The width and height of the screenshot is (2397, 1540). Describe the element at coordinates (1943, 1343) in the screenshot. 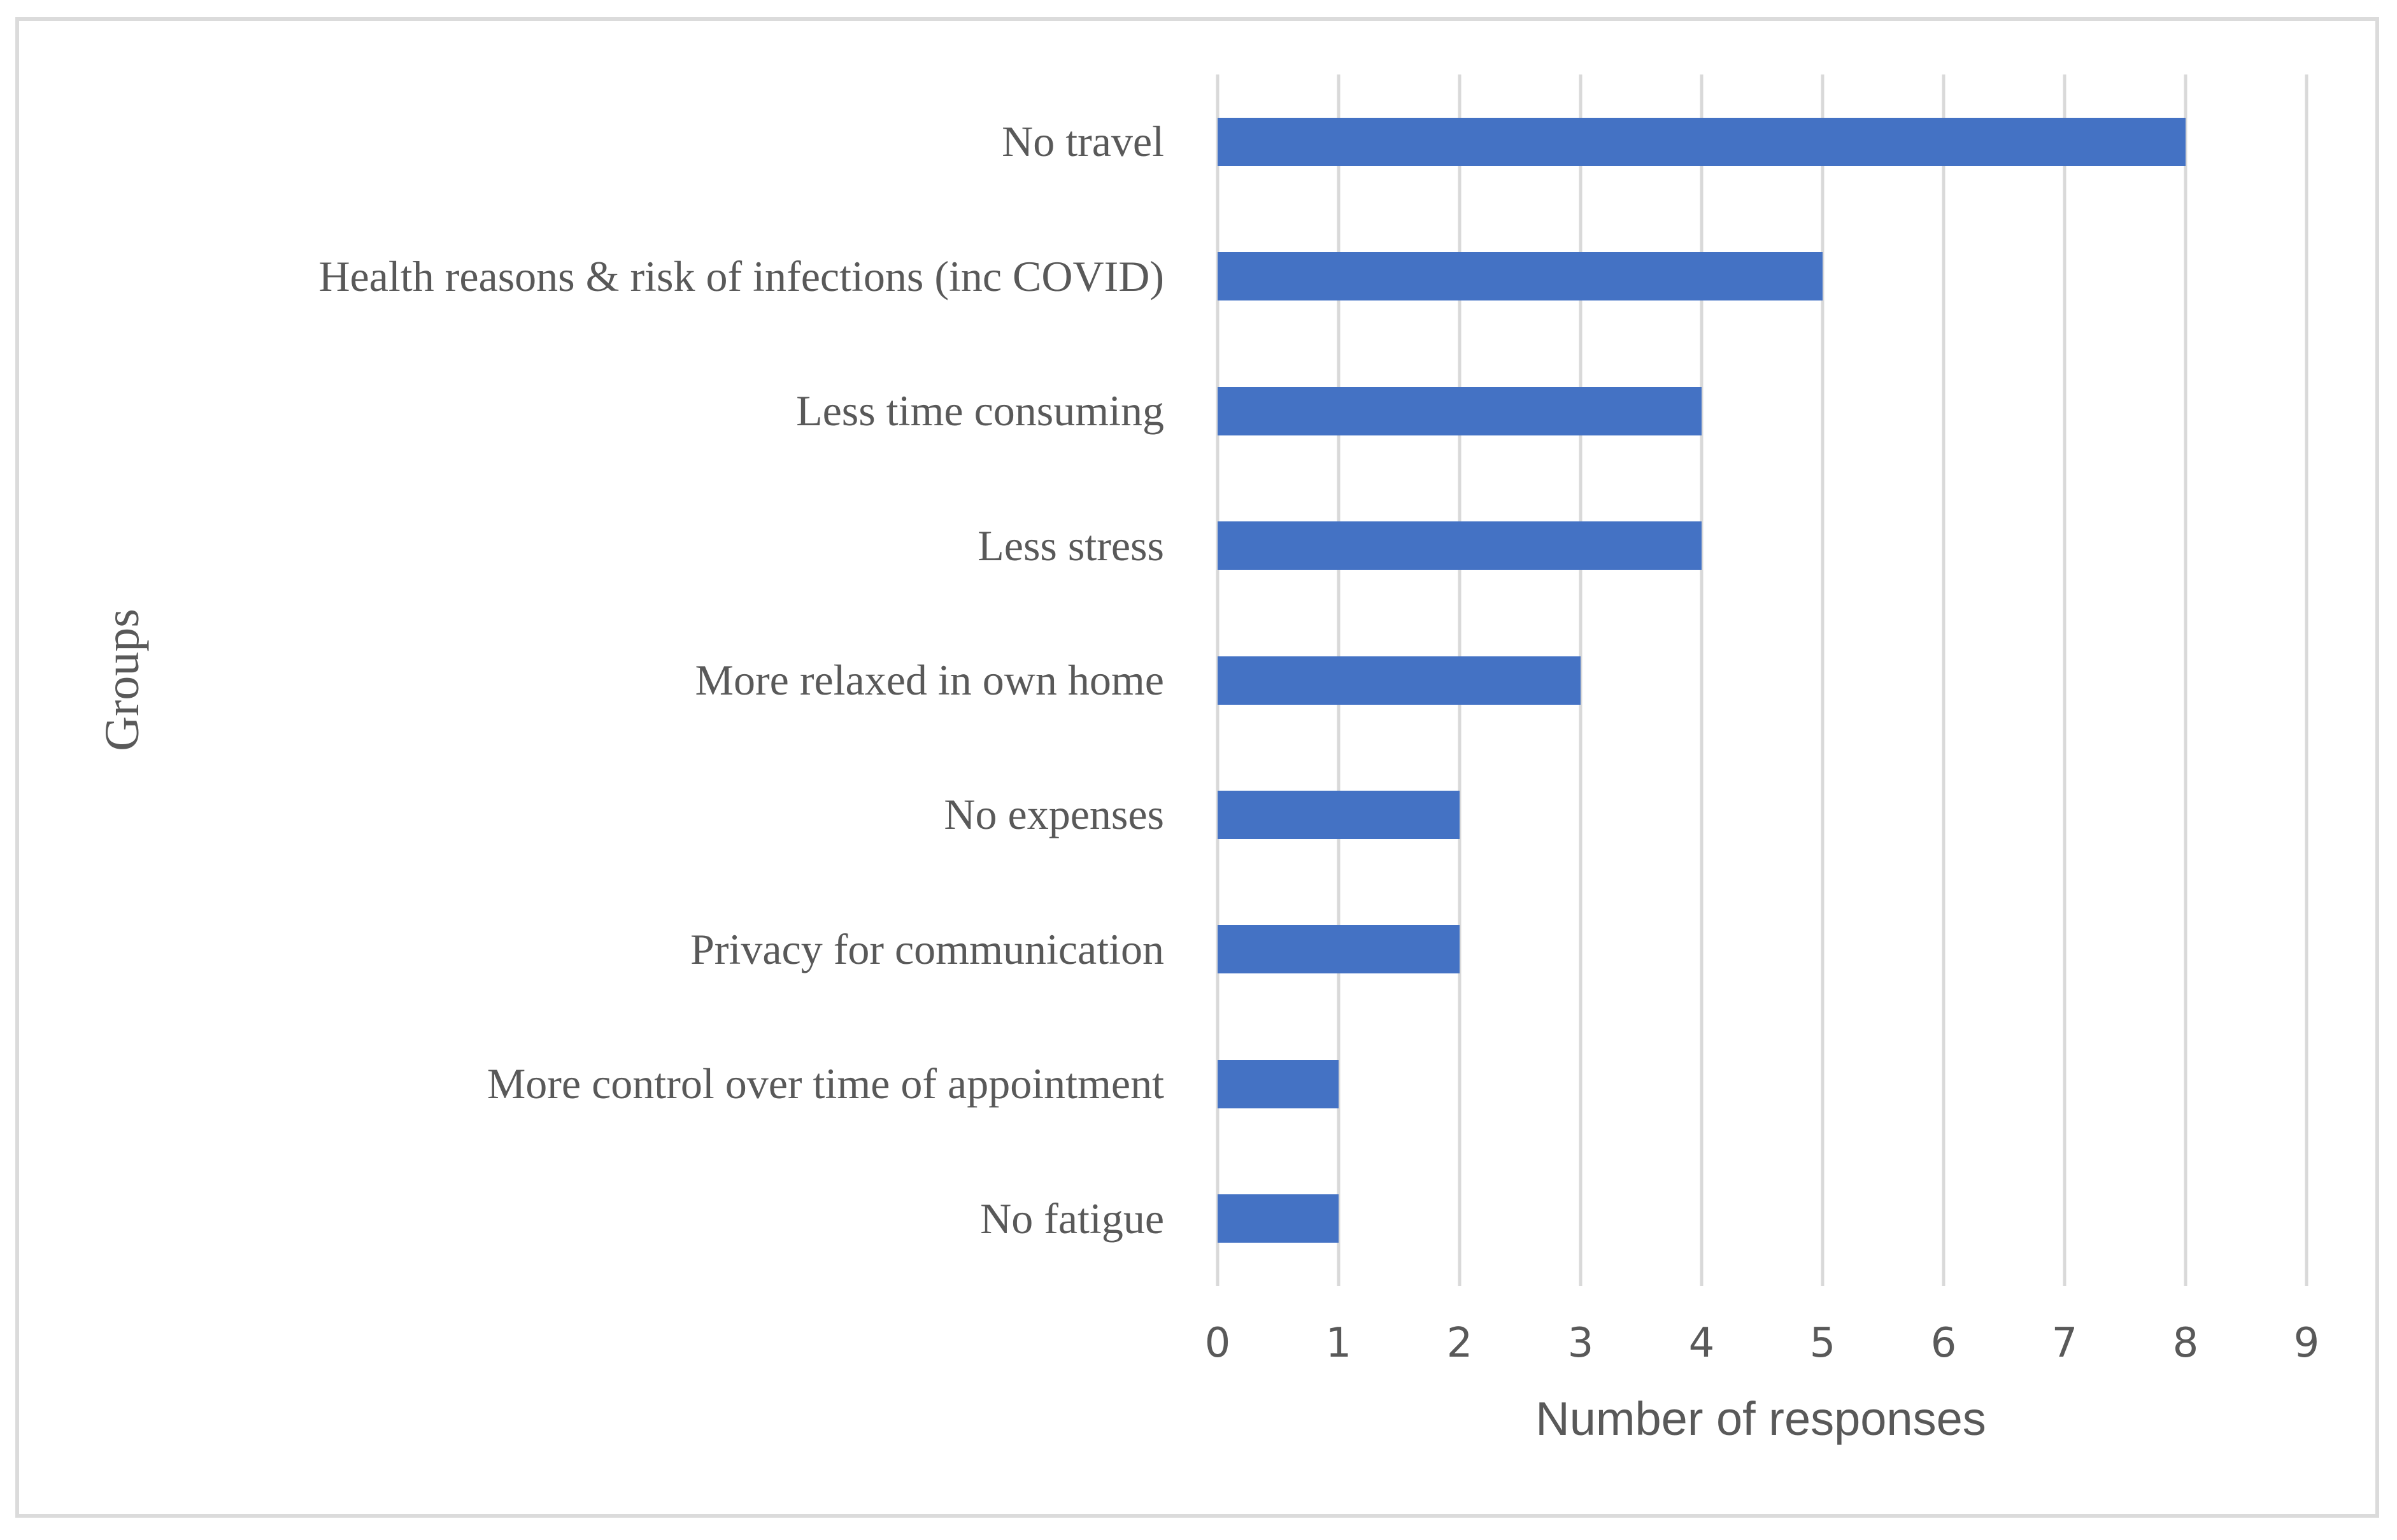

I see `x-axis-tick-label: 6` at that location.